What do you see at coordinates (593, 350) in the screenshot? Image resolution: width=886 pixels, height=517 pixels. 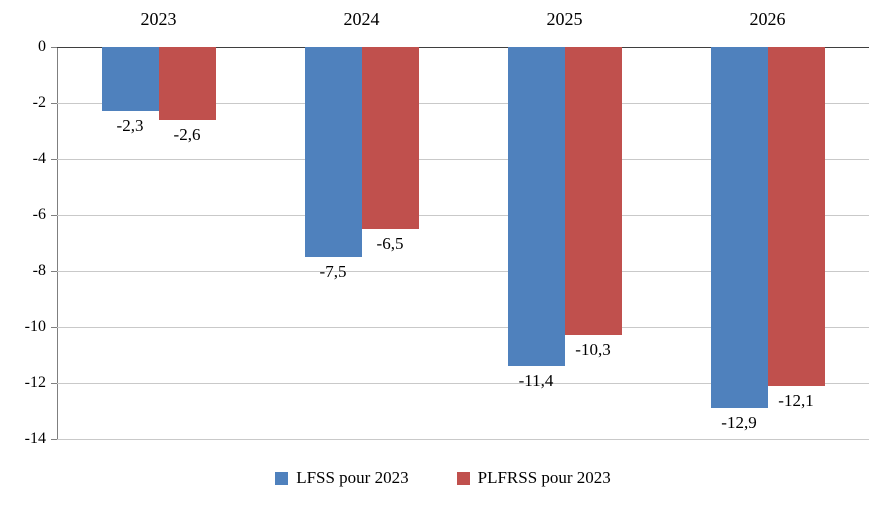 I see `bar-value-label: -10,3` at bounding box center [593, 350].